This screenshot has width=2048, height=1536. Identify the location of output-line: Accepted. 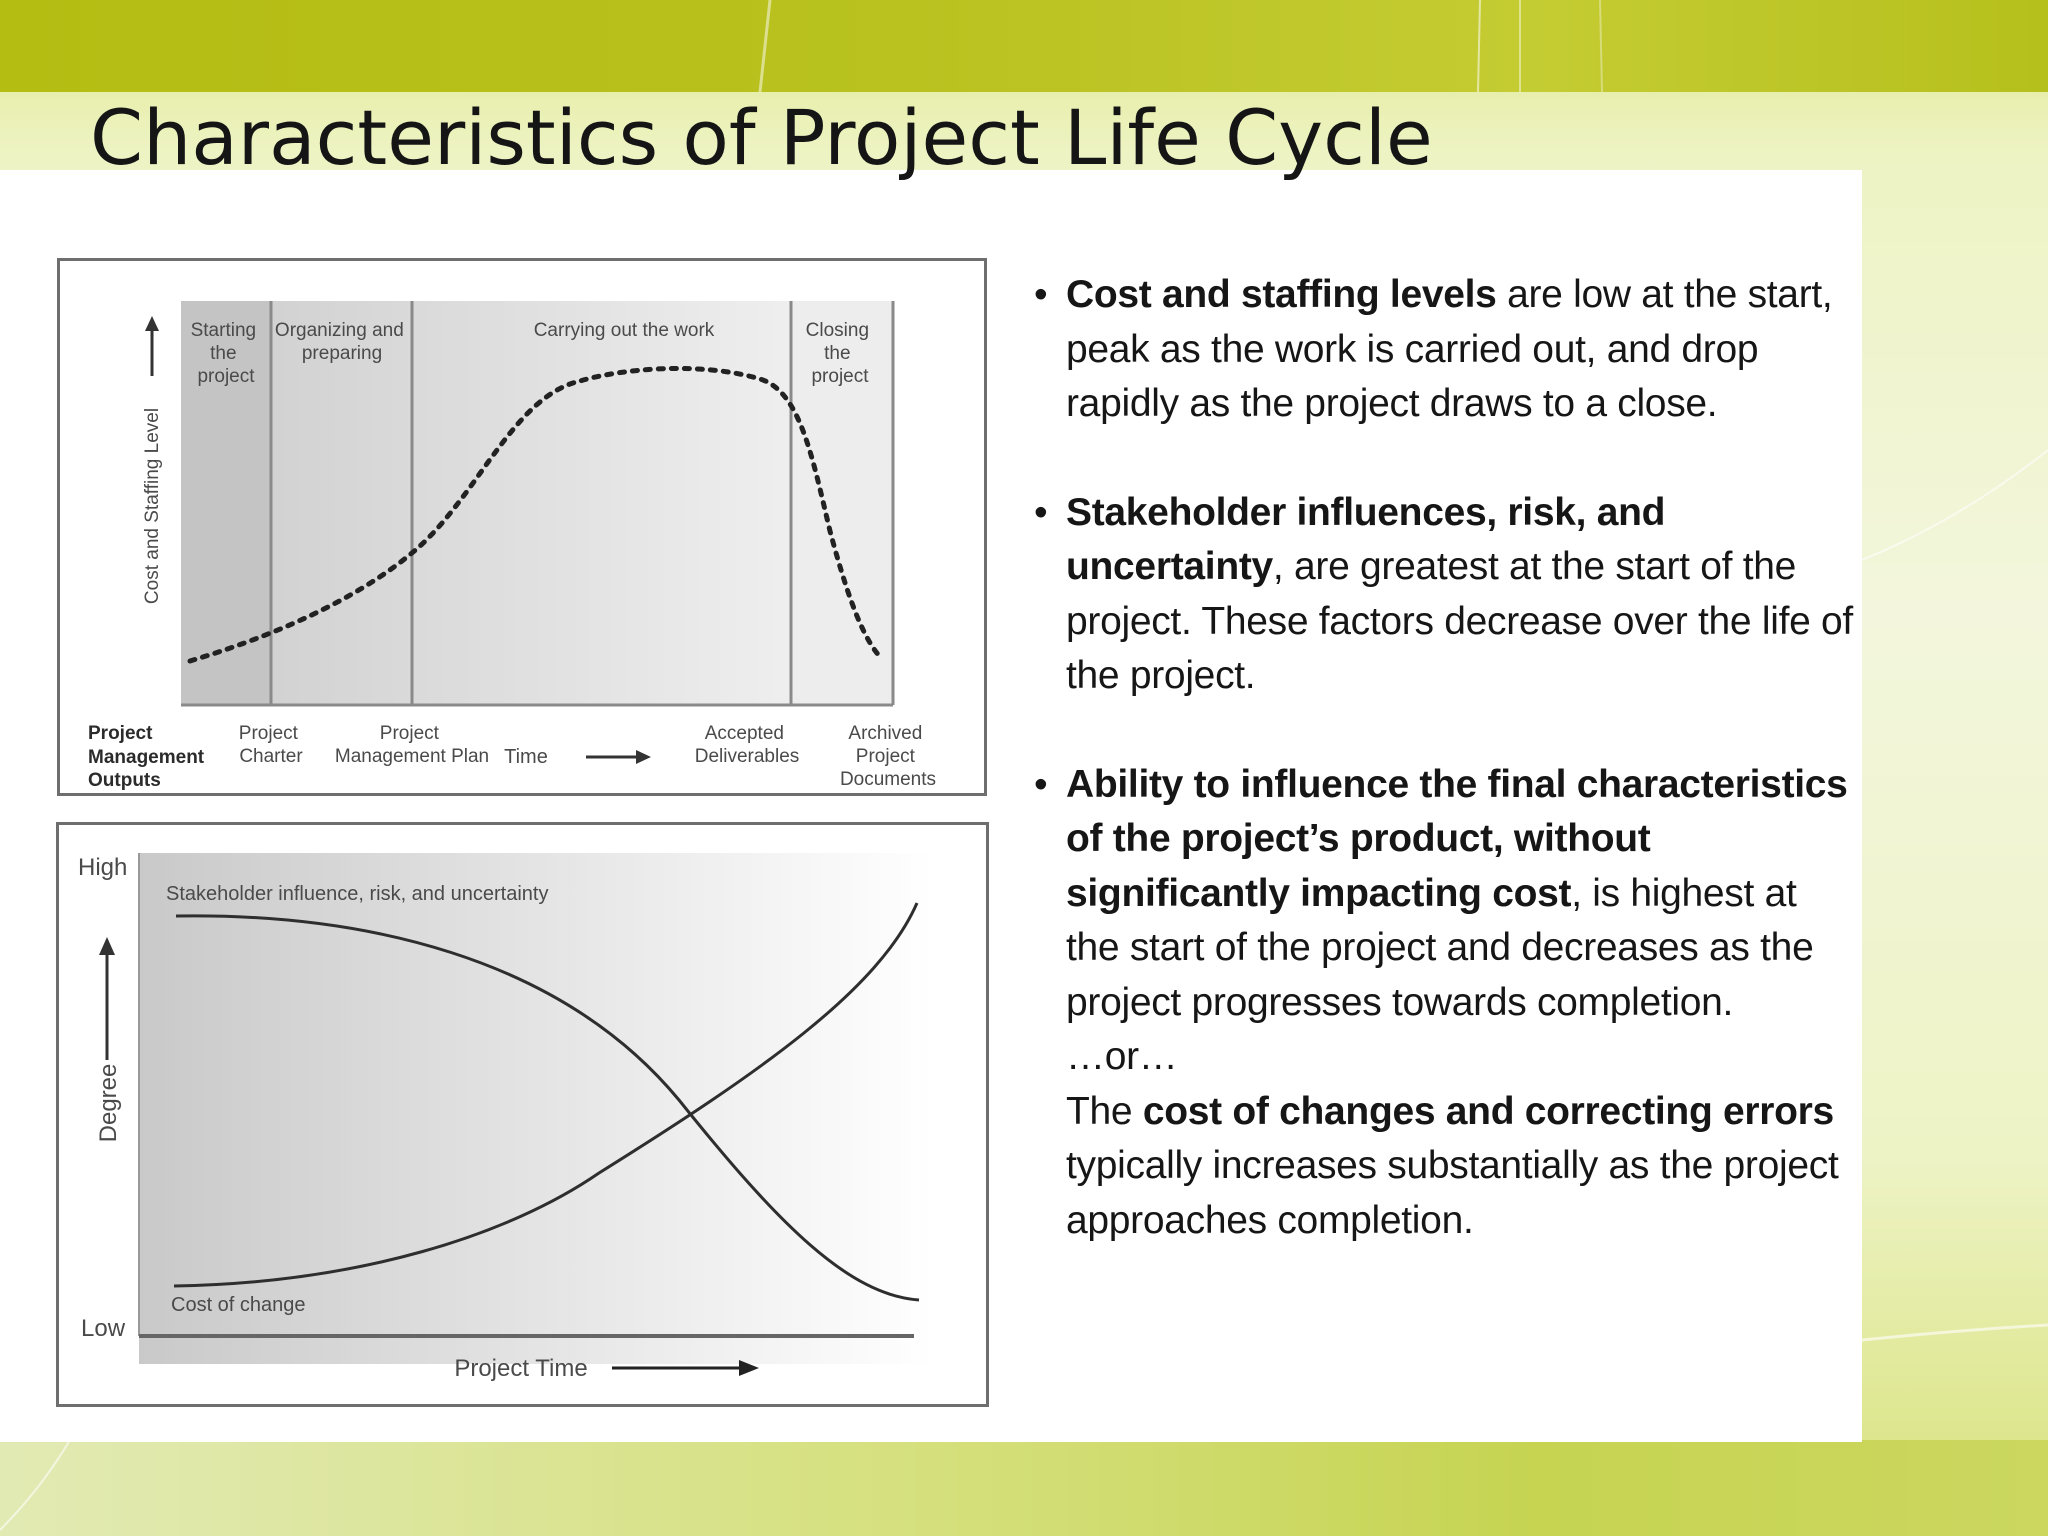
(744, 733).